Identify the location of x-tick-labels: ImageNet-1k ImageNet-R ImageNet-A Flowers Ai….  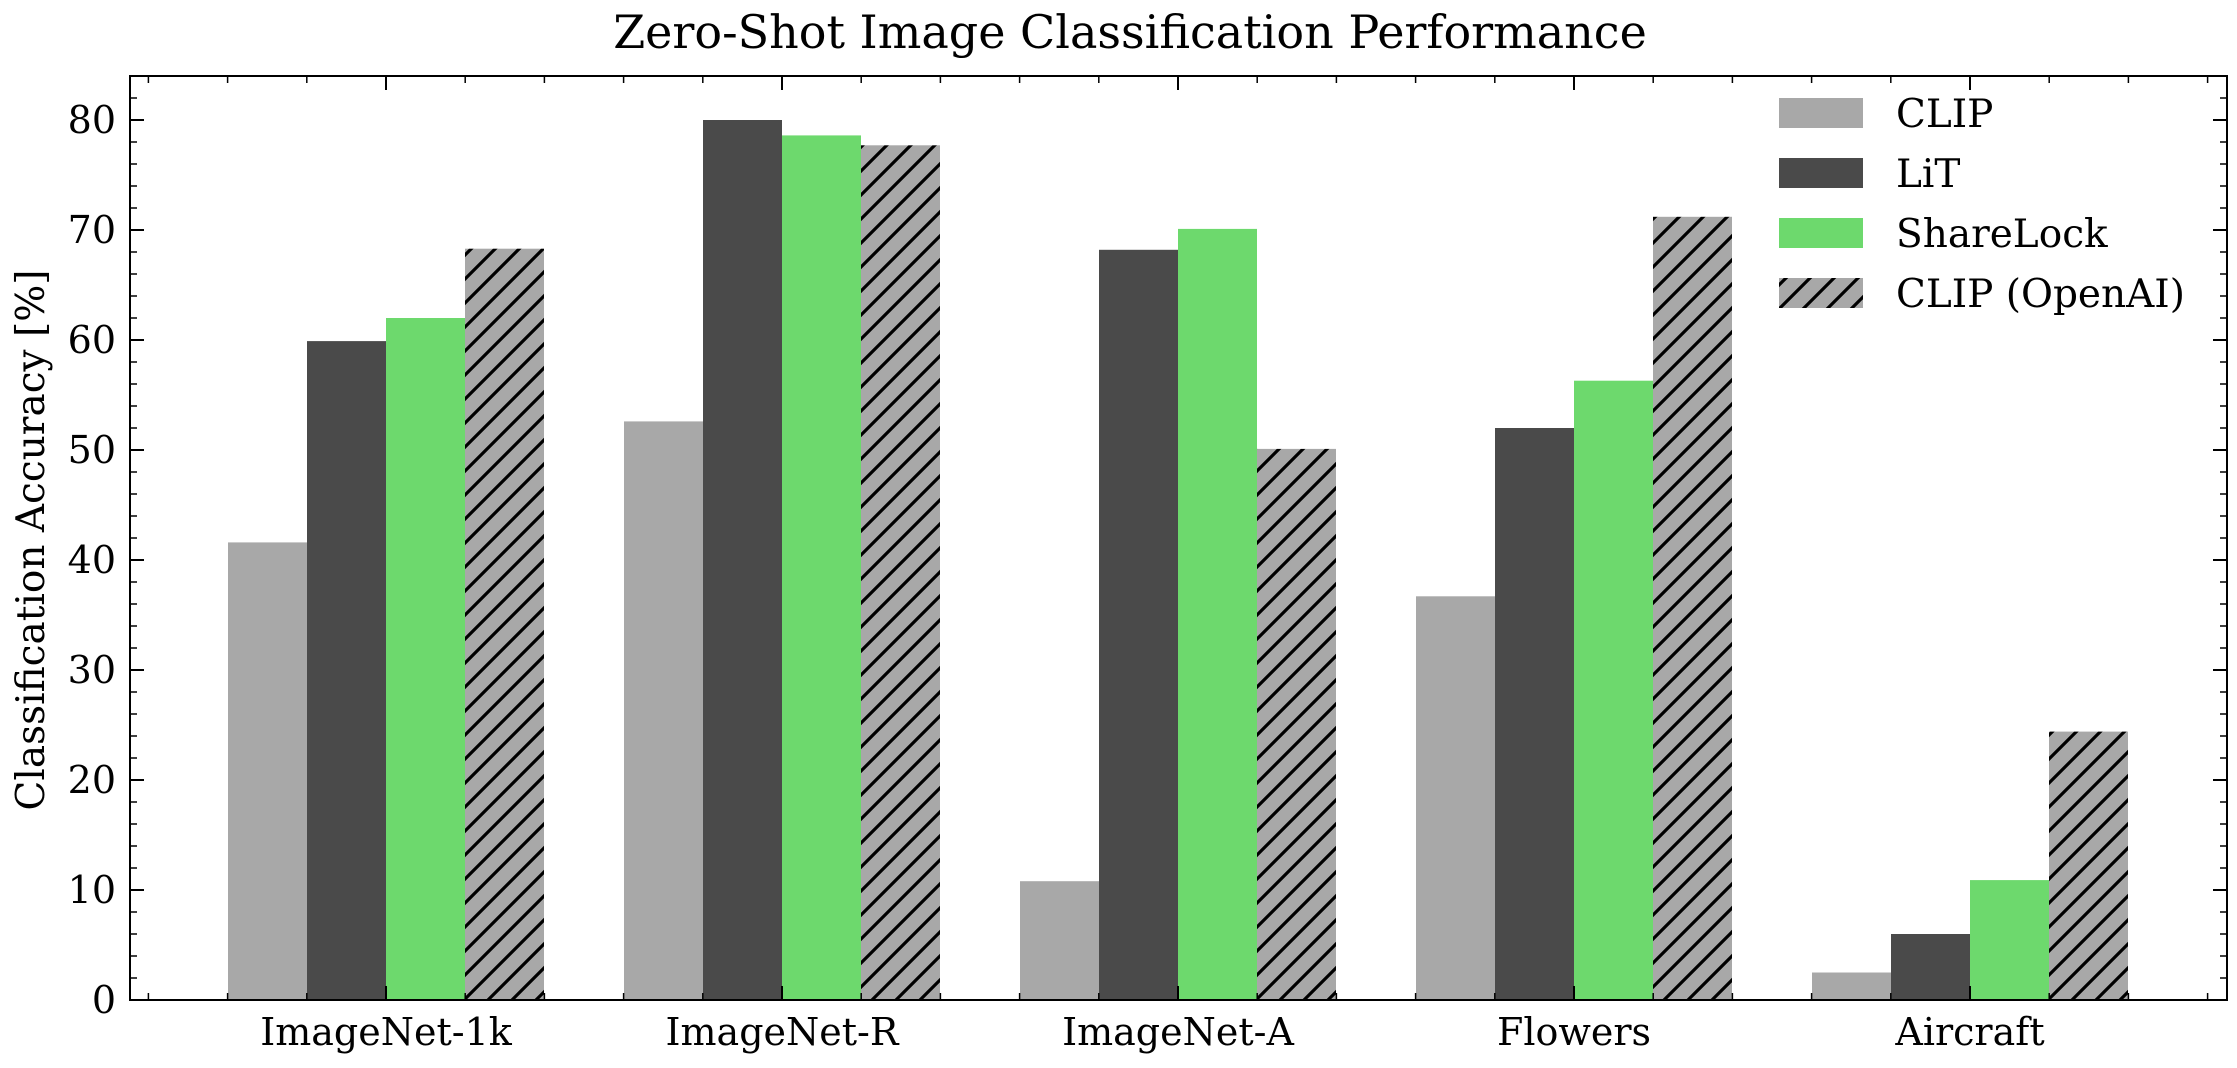
(1152, 1032).